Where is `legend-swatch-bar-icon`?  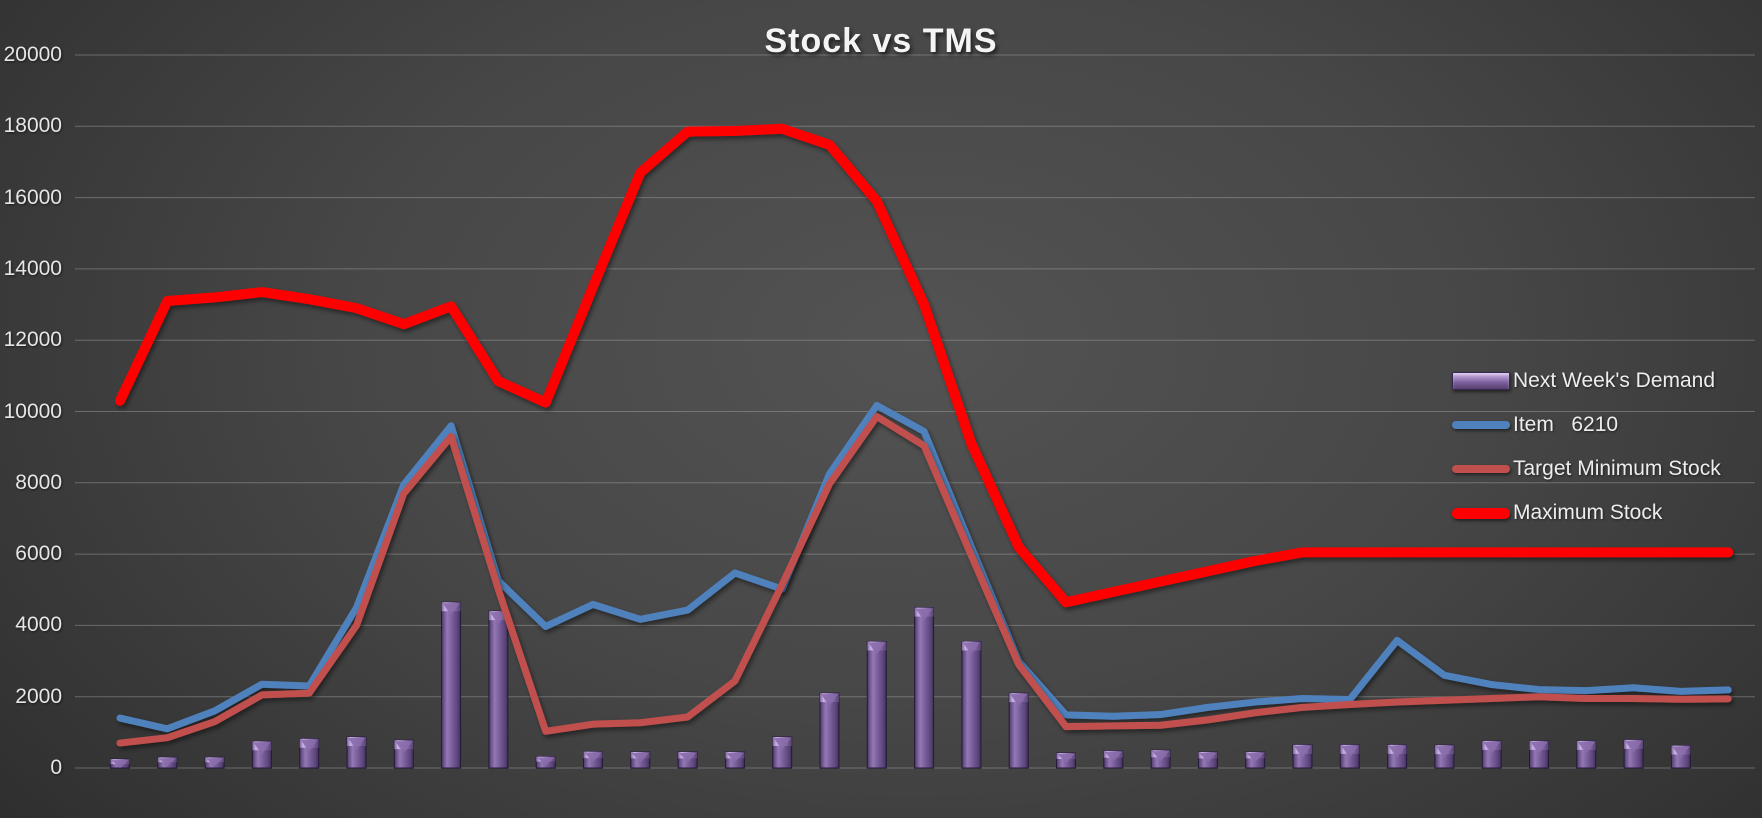
legend-swatch-bar-icon is located at coordinates (1481, 381).